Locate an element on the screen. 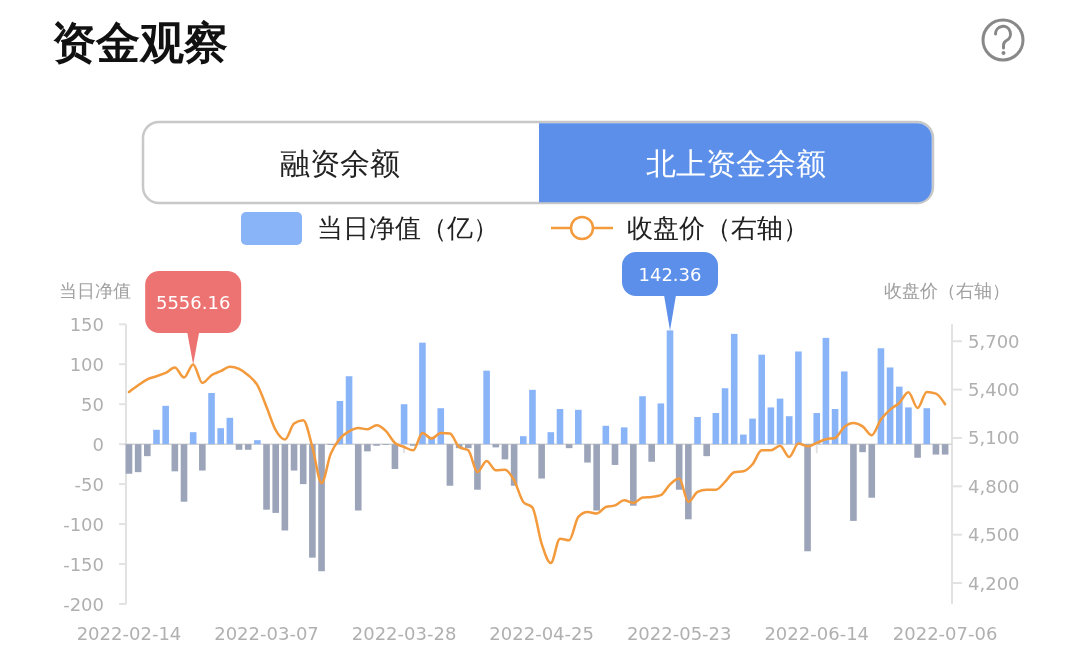  y2-tick-label: 4,800 is located at coordinates (994, 486).